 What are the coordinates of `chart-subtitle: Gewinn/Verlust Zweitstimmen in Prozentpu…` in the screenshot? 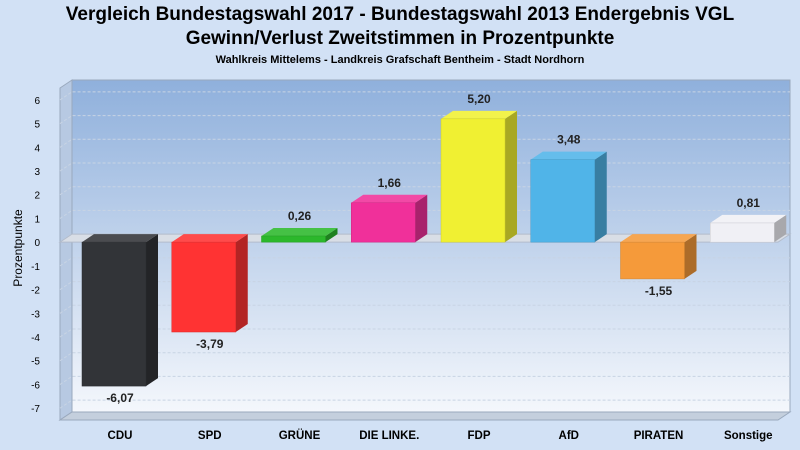 It's located at (400, 38).